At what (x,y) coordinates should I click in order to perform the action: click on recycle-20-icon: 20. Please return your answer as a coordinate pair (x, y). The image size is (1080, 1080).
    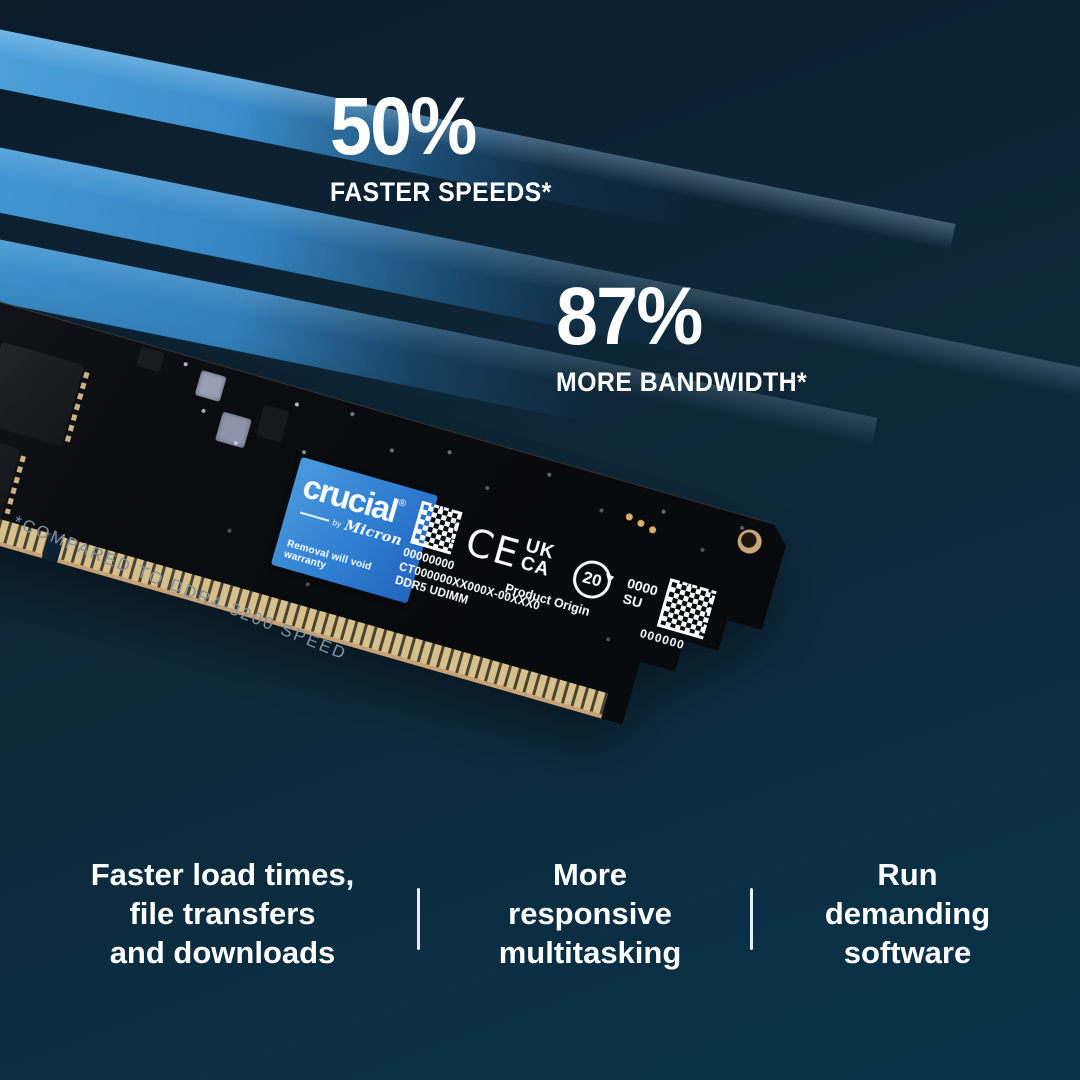
    Looking at the image, I should click on (592, 580).